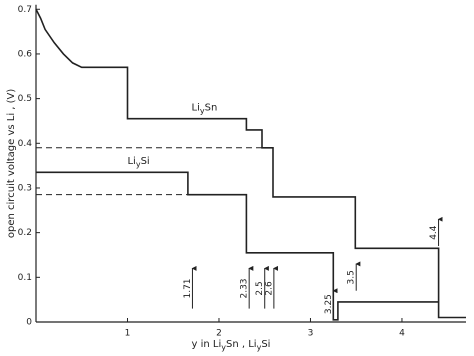 The image size is (474, 356). Describe the element at coordinates (241, 344) in the screenshot. I see `label-part: Sn , Li` at that location.